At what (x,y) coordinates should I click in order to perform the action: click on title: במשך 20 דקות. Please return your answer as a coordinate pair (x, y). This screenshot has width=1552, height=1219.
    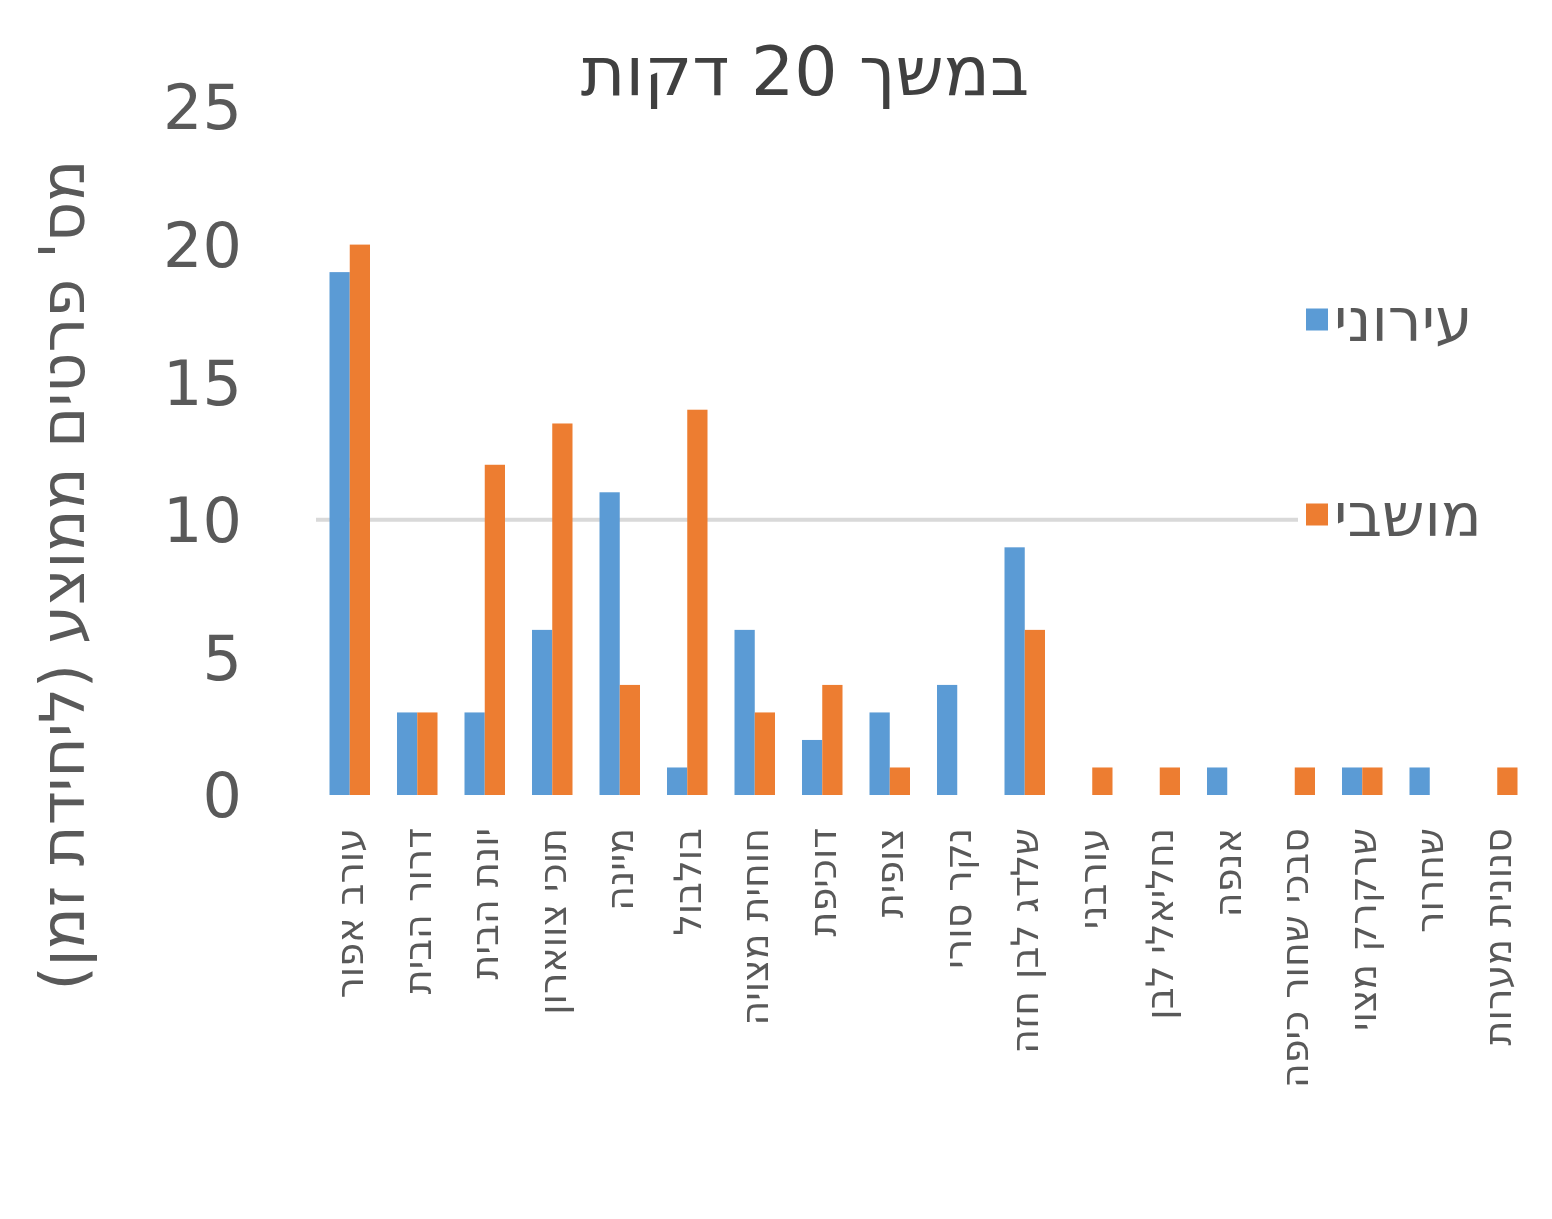
    Looking at the image, I should click on (805, 71).